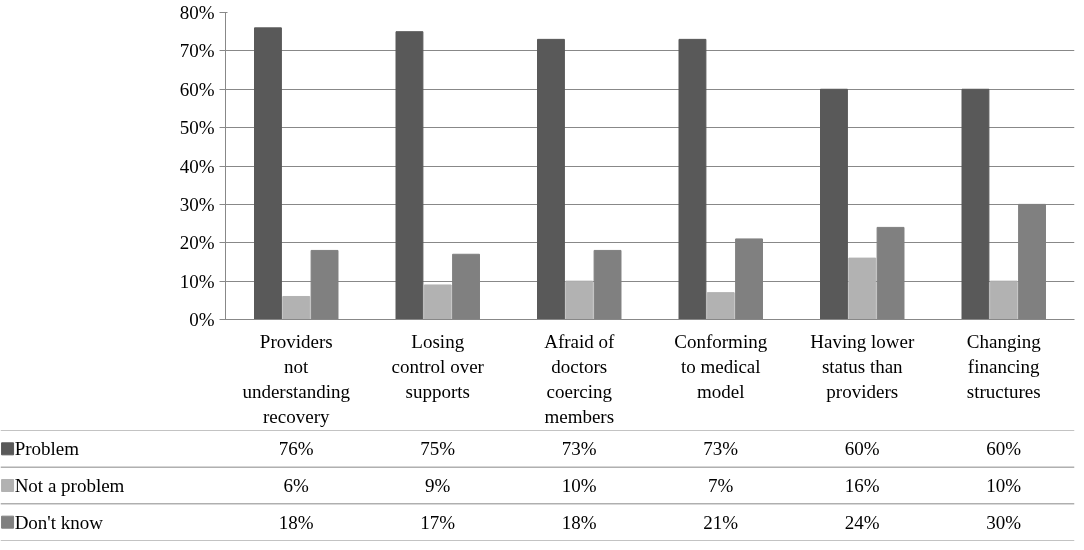 This screenshot has height=550, width=1084. What do you see at coordinates (197, 204) in the screenshot?
I see `y-tick-label: 30%` at bounding box center [197, 204].